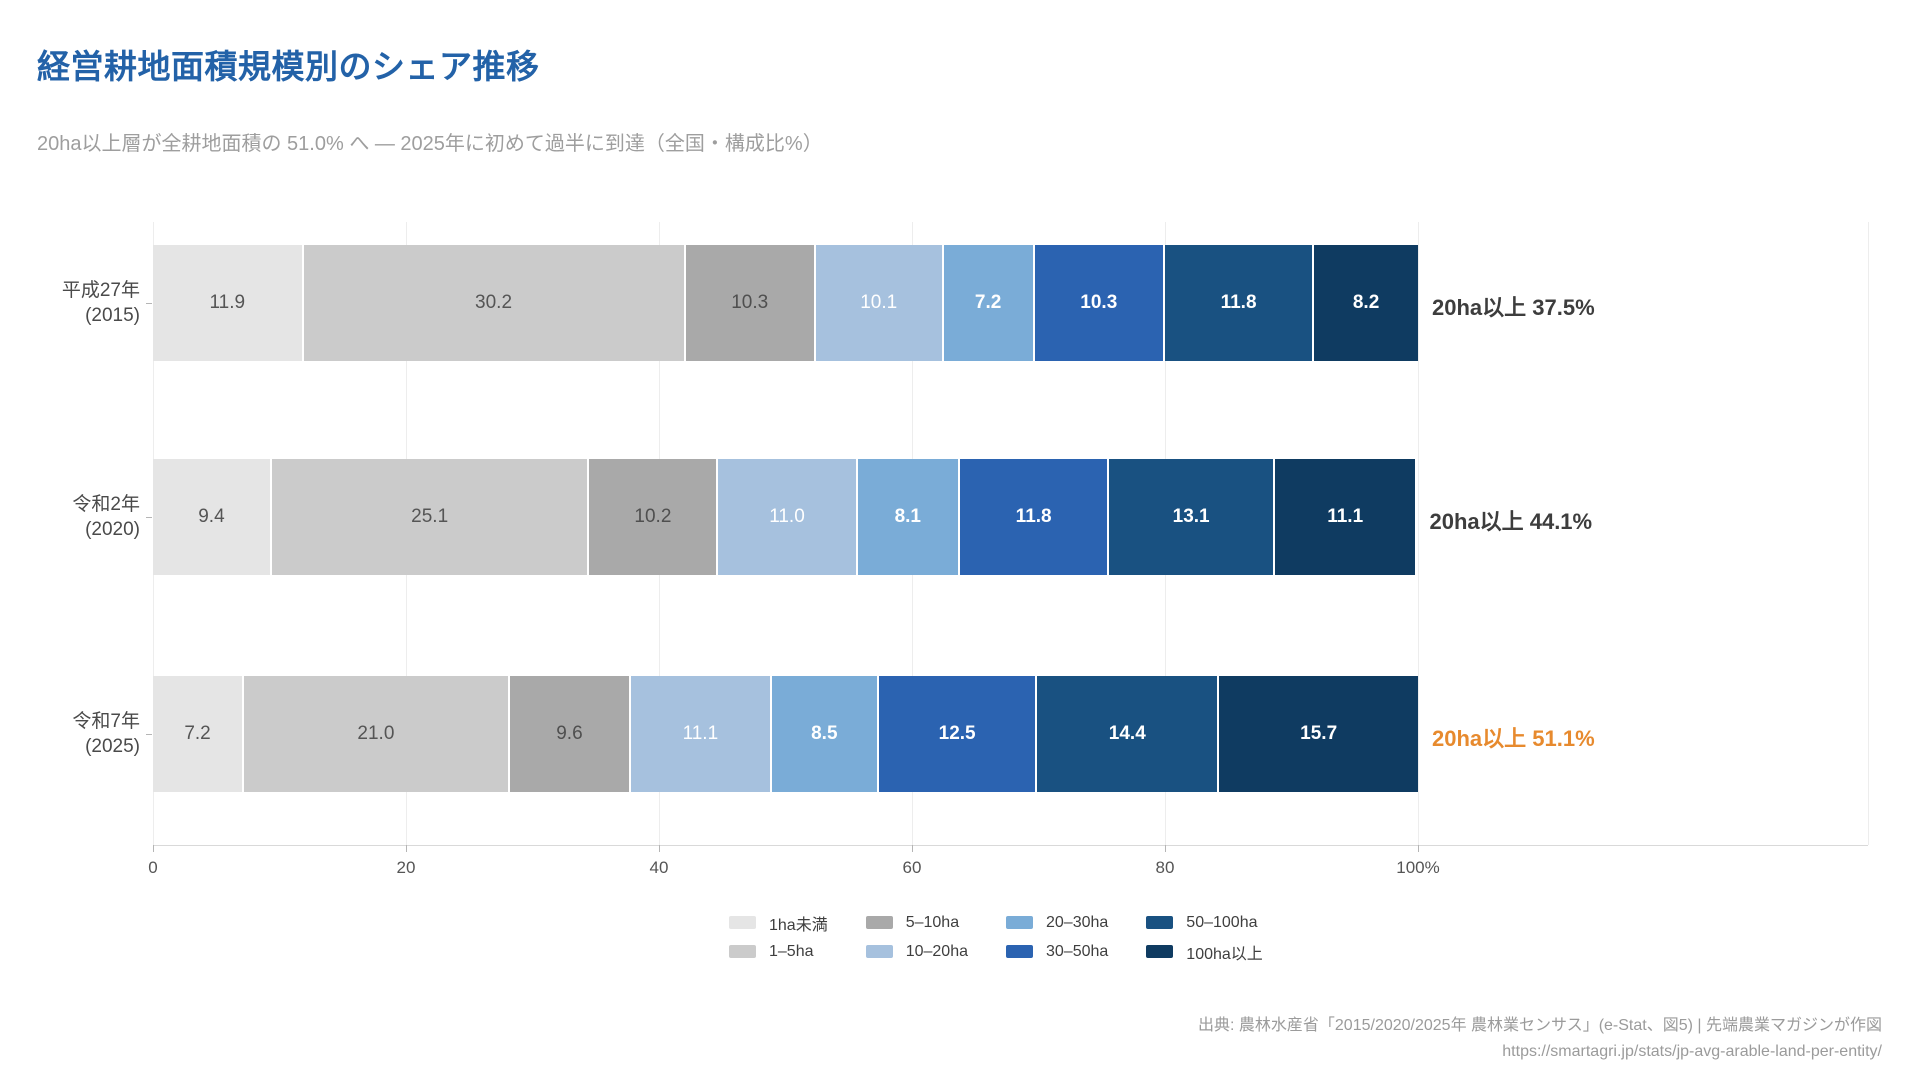  What do you see at coordinates (1868, 533) in the screenshot?
I see `plot-right-border` at bounding box center [1868, 533].